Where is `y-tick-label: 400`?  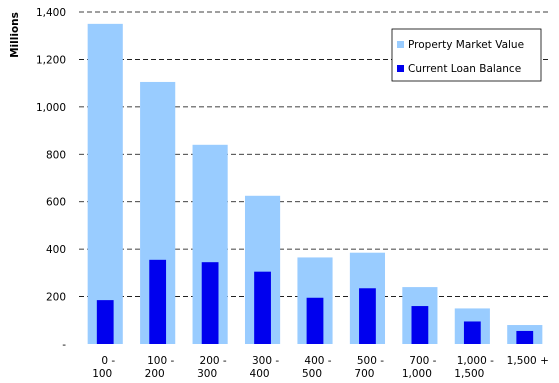 y-tick-label: 400 is located at coordinates (56, 250).